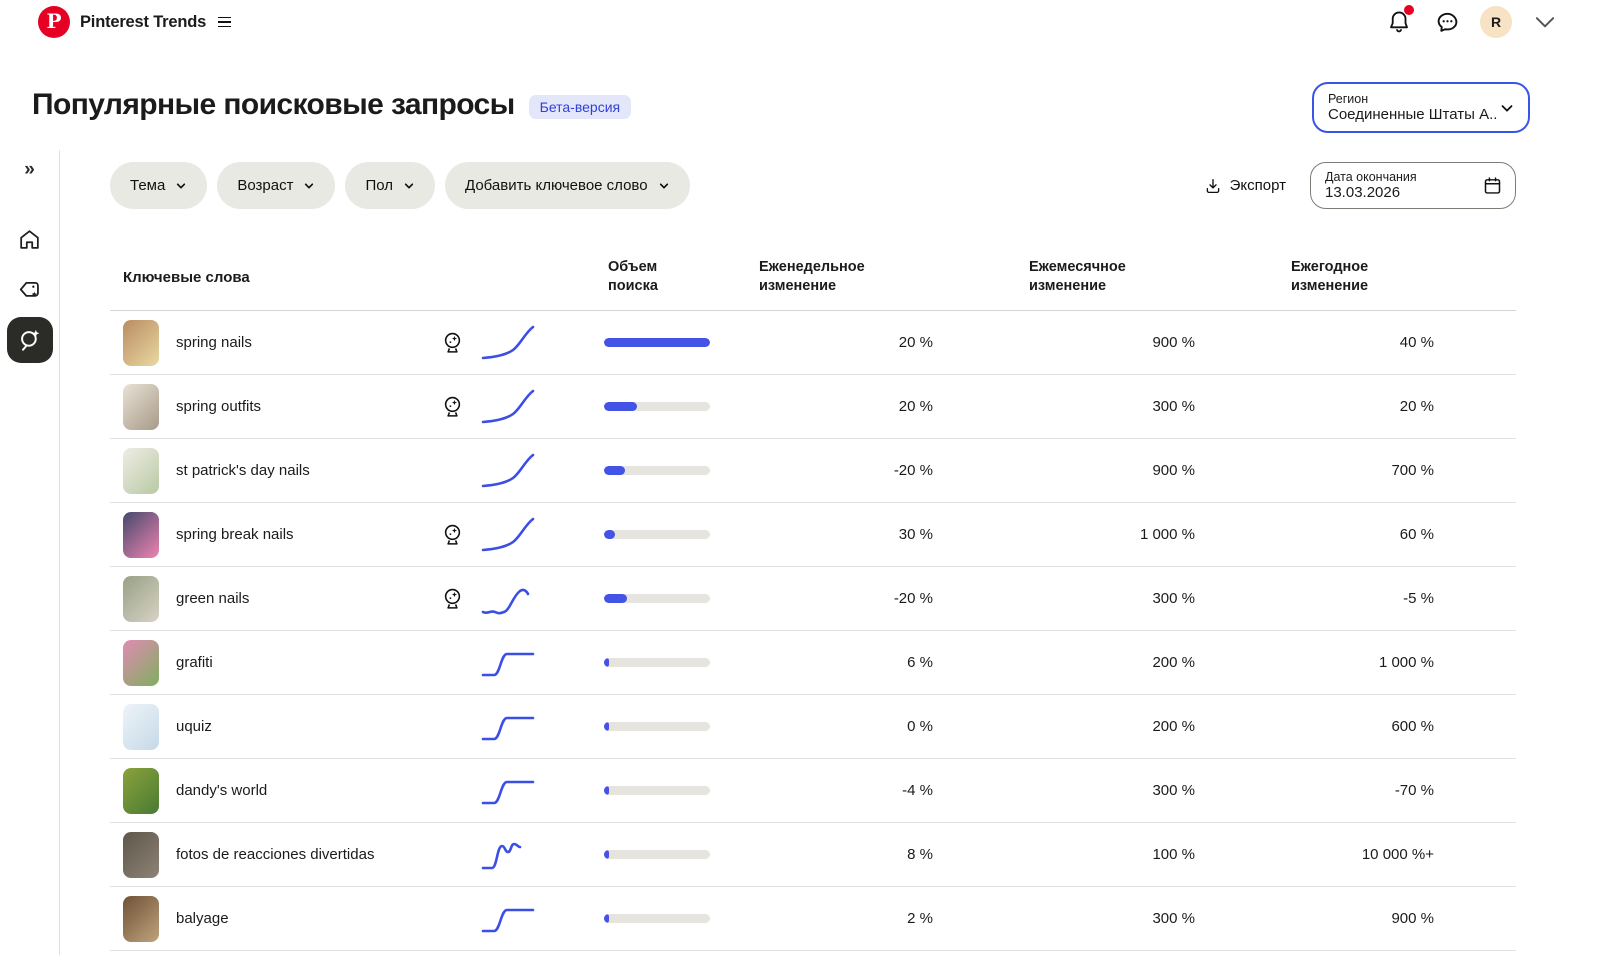  Describe the element at coordinates (390, 185) in the screenshot. I see `gender-filter-button: Пол` at that location.